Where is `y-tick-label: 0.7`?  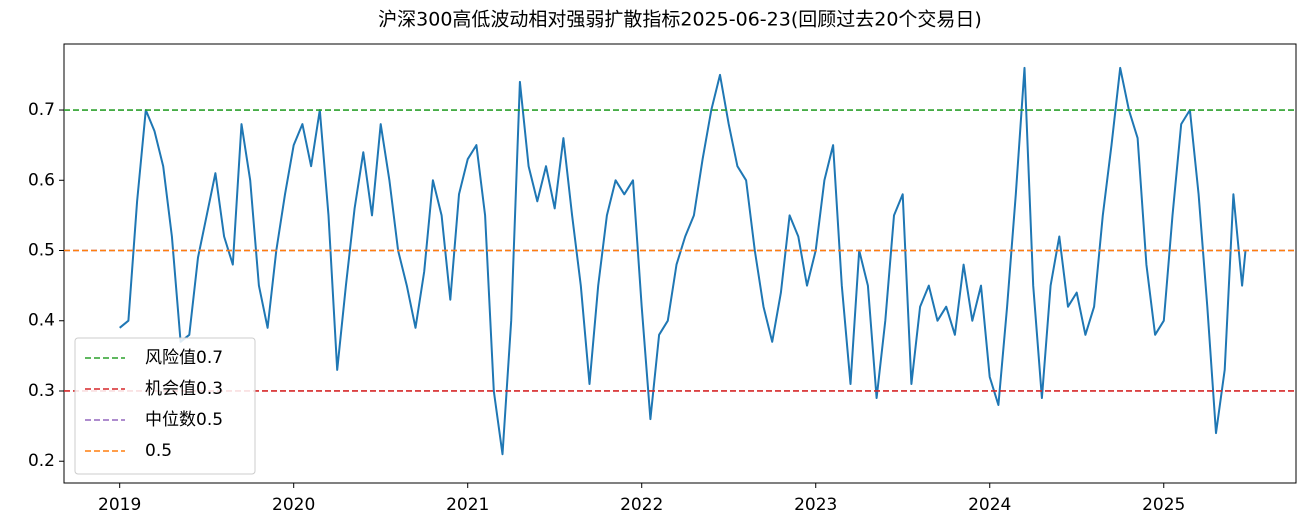 y-tick-label: 0.7 is located at coordinates (41, 110).